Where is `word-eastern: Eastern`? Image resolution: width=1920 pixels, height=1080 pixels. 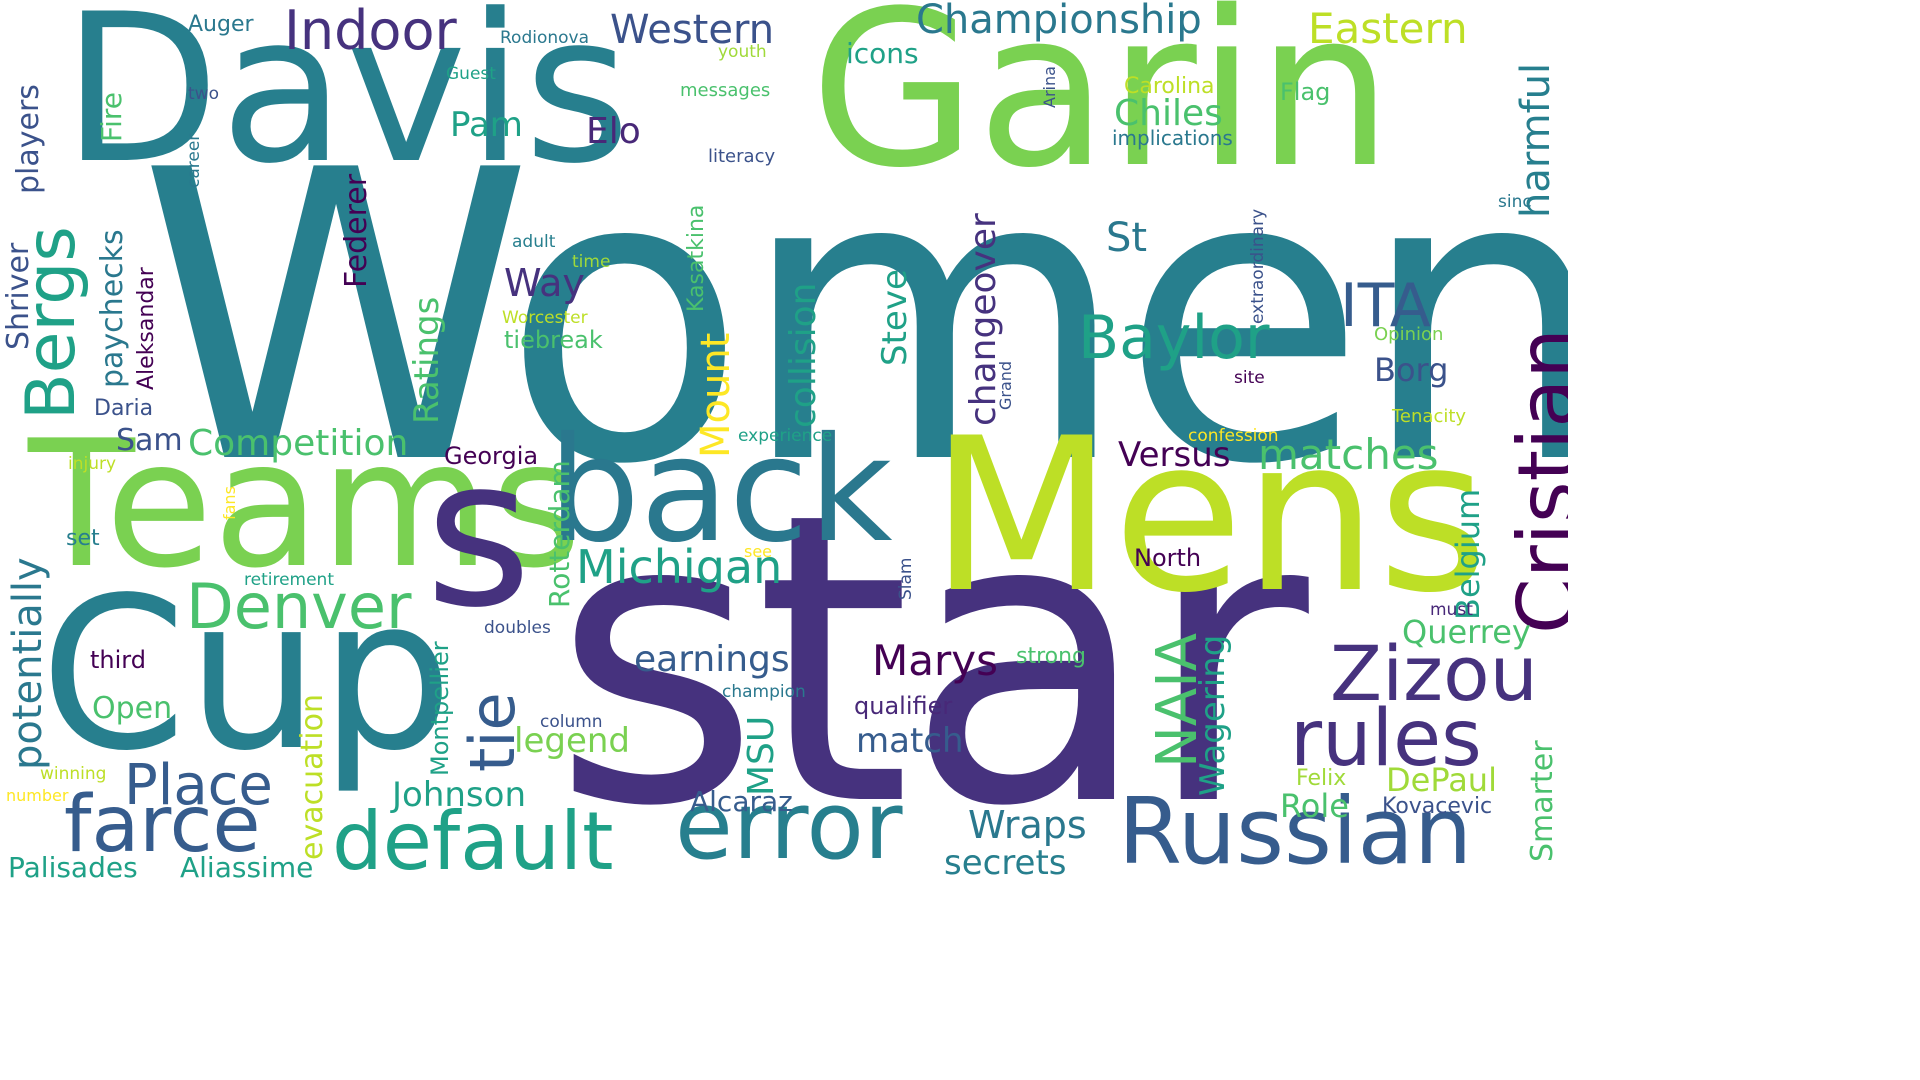 word-eastern: Eastern is located at coordinates (1388, 28).